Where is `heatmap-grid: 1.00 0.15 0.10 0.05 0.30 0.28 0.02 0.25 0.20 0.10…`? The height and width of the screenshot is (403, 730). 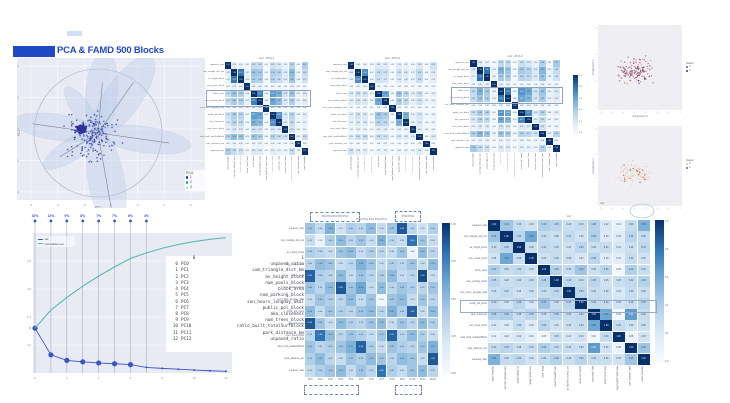 heatmap-grid: 1.00 0.15 0.10 0.05 0.30 0.28 0.02 0.25 0.20 0.10… is located at coordinates (266, 108).